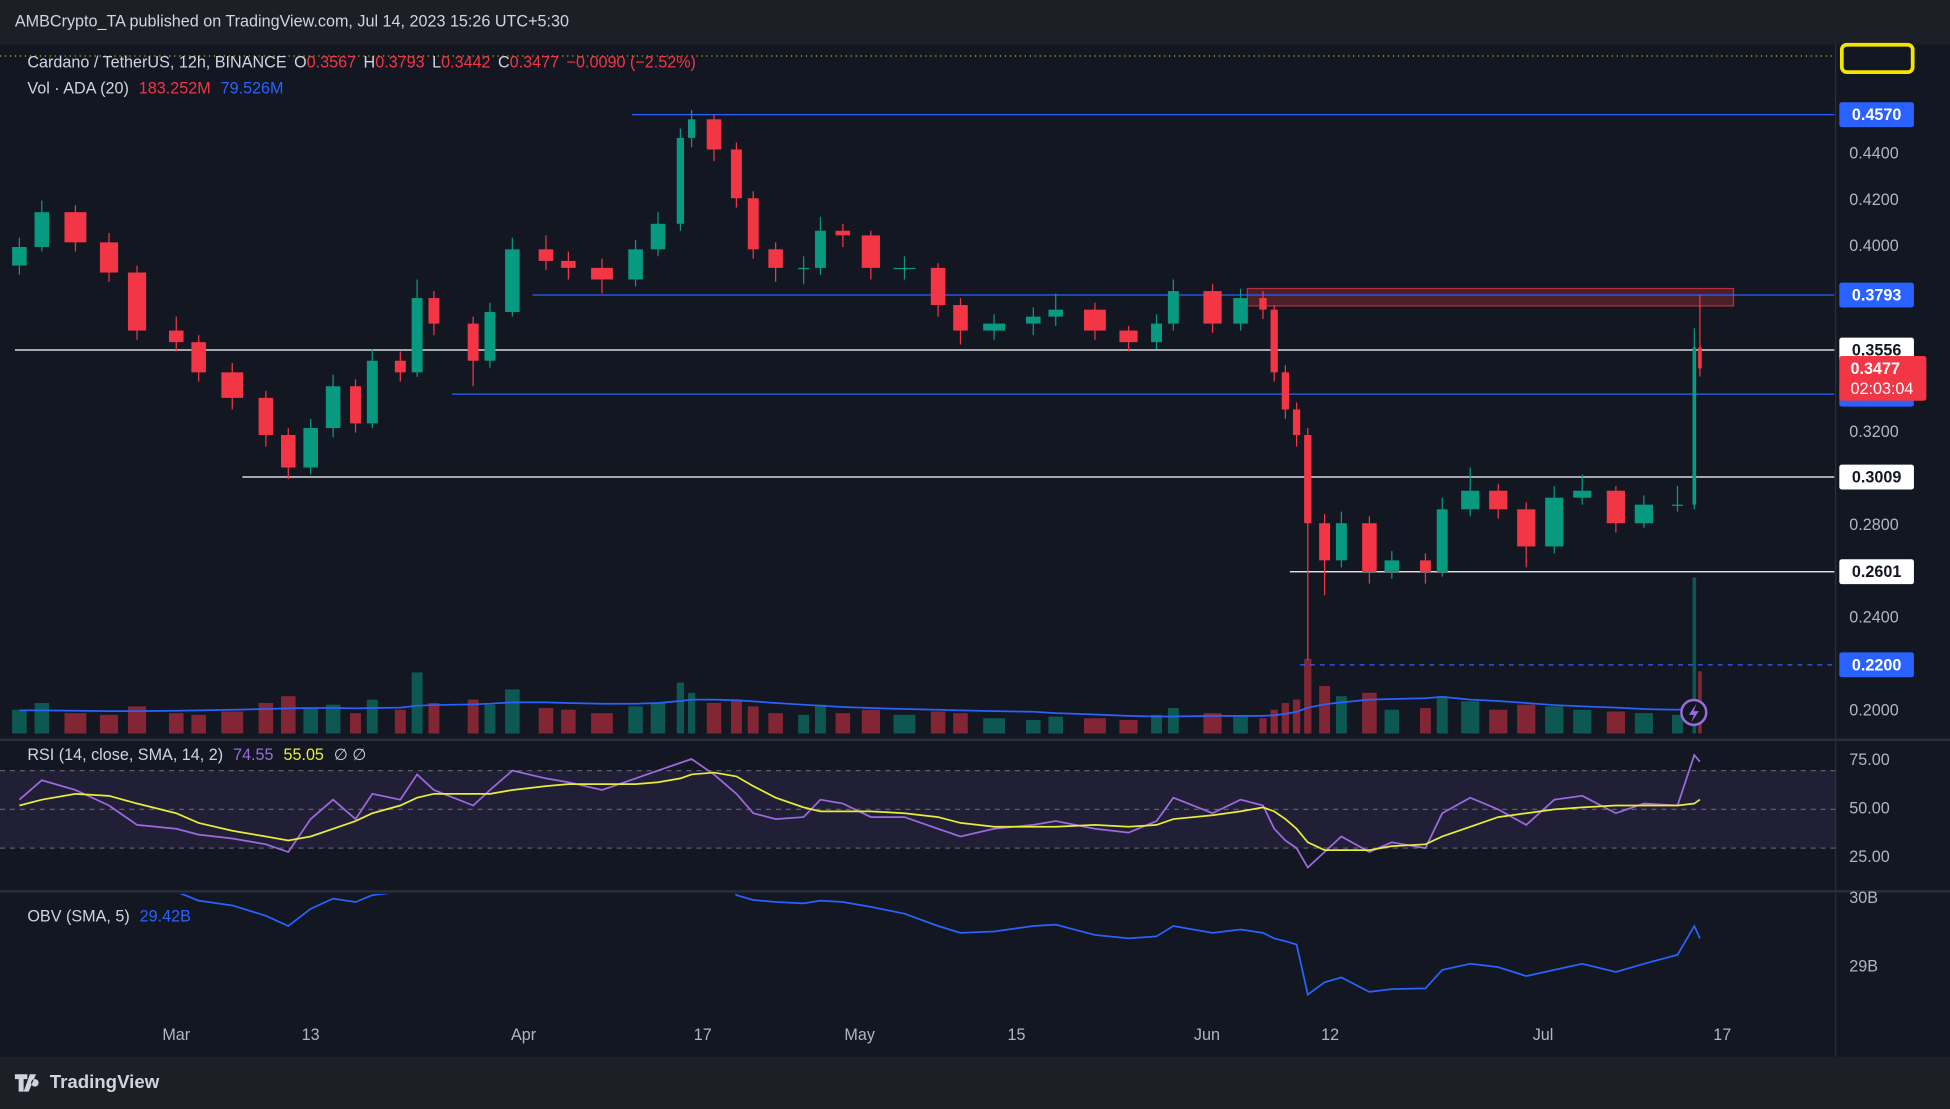 The height and width of the screenshot is (1109, 1950). Describe the element at coordinates (303, 755) in the screenshot. I see `rsi-sma-value: 55.05` at that location.